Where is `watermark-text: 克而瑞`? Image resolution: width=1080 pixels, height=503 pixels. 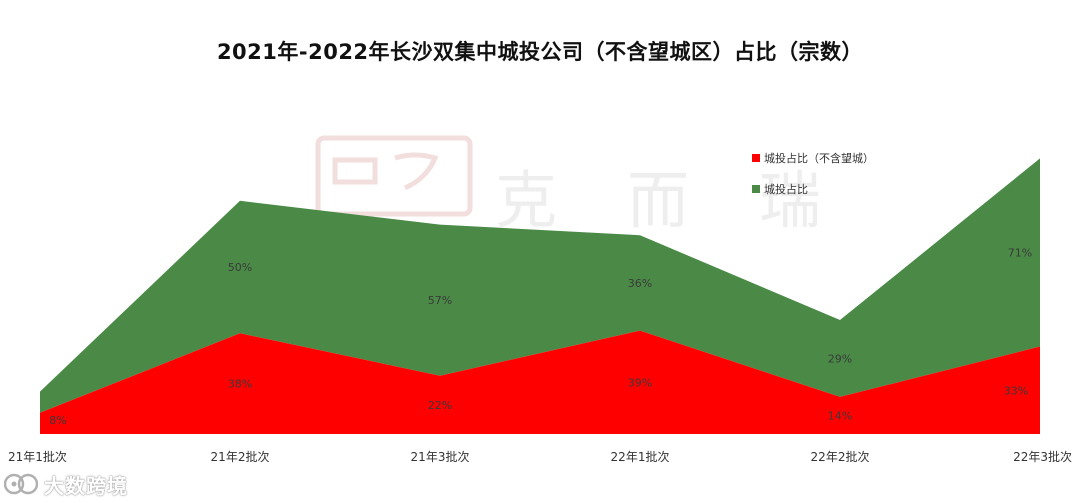
watermark-text: 克而瑞 is located at coordinates (693, 200).